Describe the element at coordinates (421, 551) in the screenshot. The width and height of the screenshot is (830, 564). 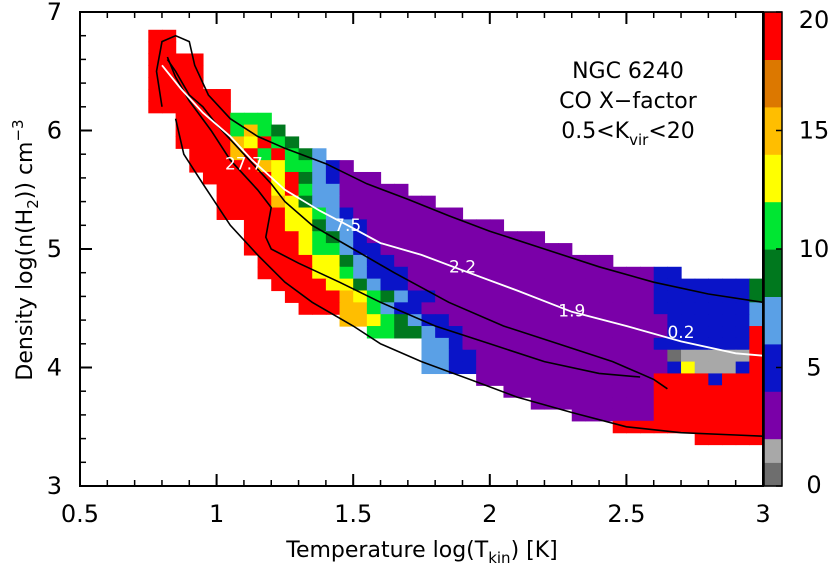
I see `x-axis-title: Temperature log(Tkin) [K]` at that location.